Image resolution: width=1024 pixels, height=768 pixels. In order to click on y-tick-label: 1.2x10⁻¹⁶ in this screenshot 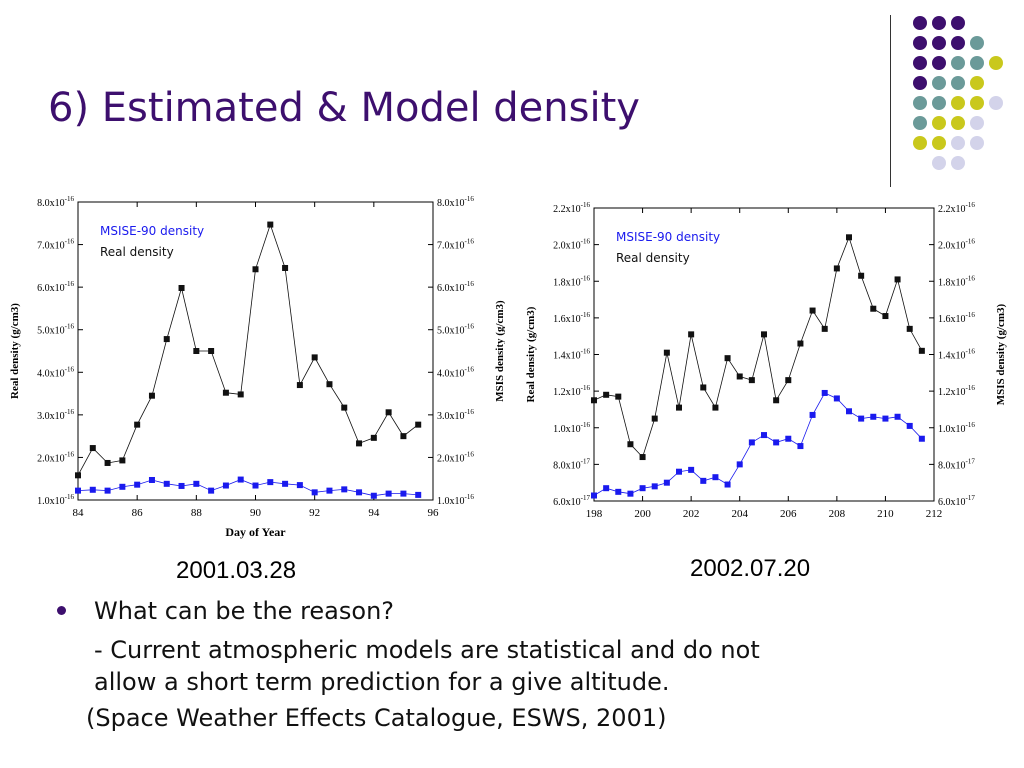, I will do `click(571, 391)`.